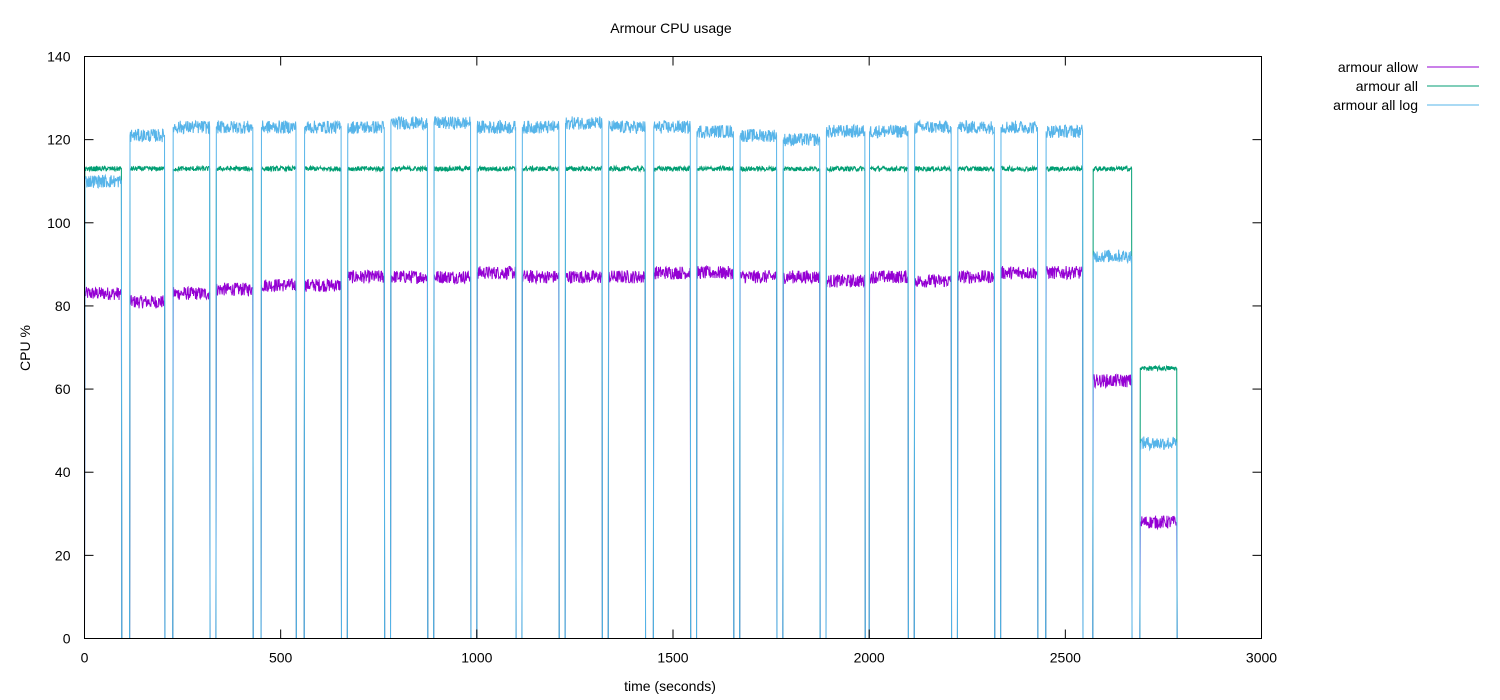 Image resolution: width=1500 pixels, height=700 pixels. Describe the element at coordinates (1387, 86) in the screenshot. I see `legend-label: armour all` at that location.